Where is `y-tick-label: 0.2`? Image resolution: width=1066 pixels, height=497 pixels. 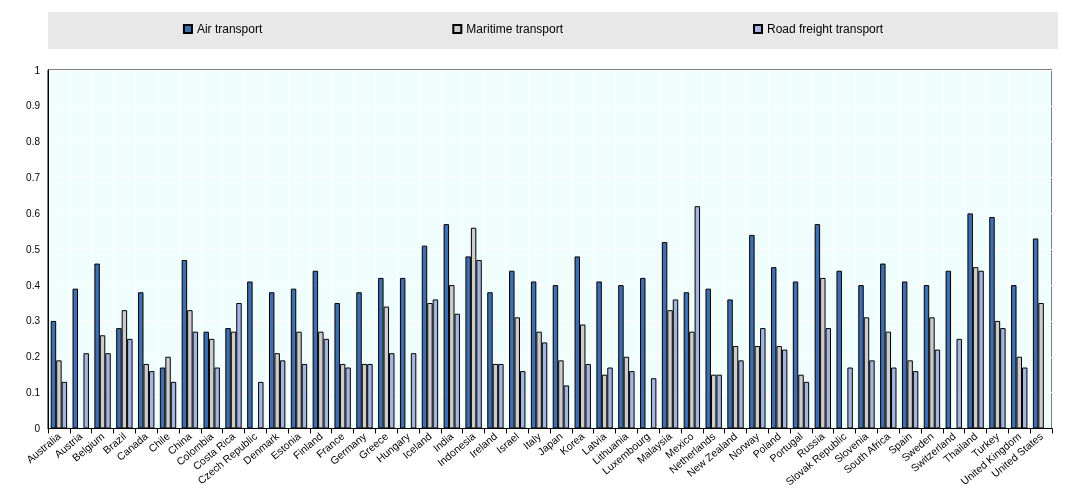 y-tick-label: 0.2 is located at coordinates (33, 357).